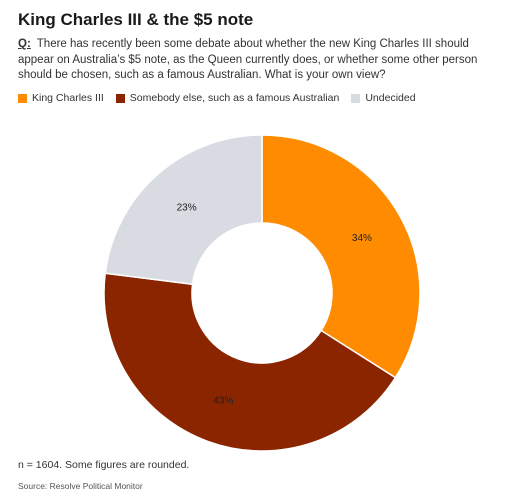 Image resolution: width=509 pixels, height=500 pixels. What do you see at coordinates (390, 98) in the screenshot?
I see `legend-label-undecided: Undecided` at bounding box center [390, 98].